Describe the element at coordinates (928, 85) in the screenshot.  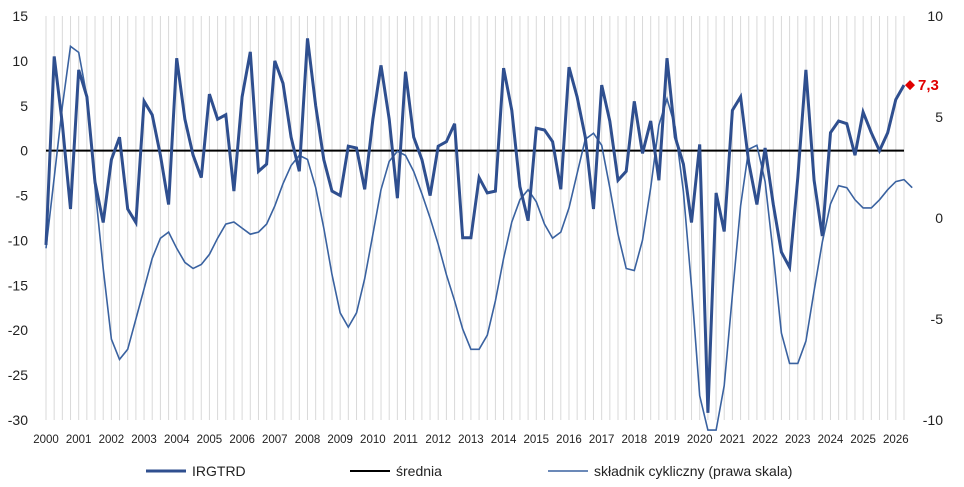
I see `last-value-label: 7,3` at that location.